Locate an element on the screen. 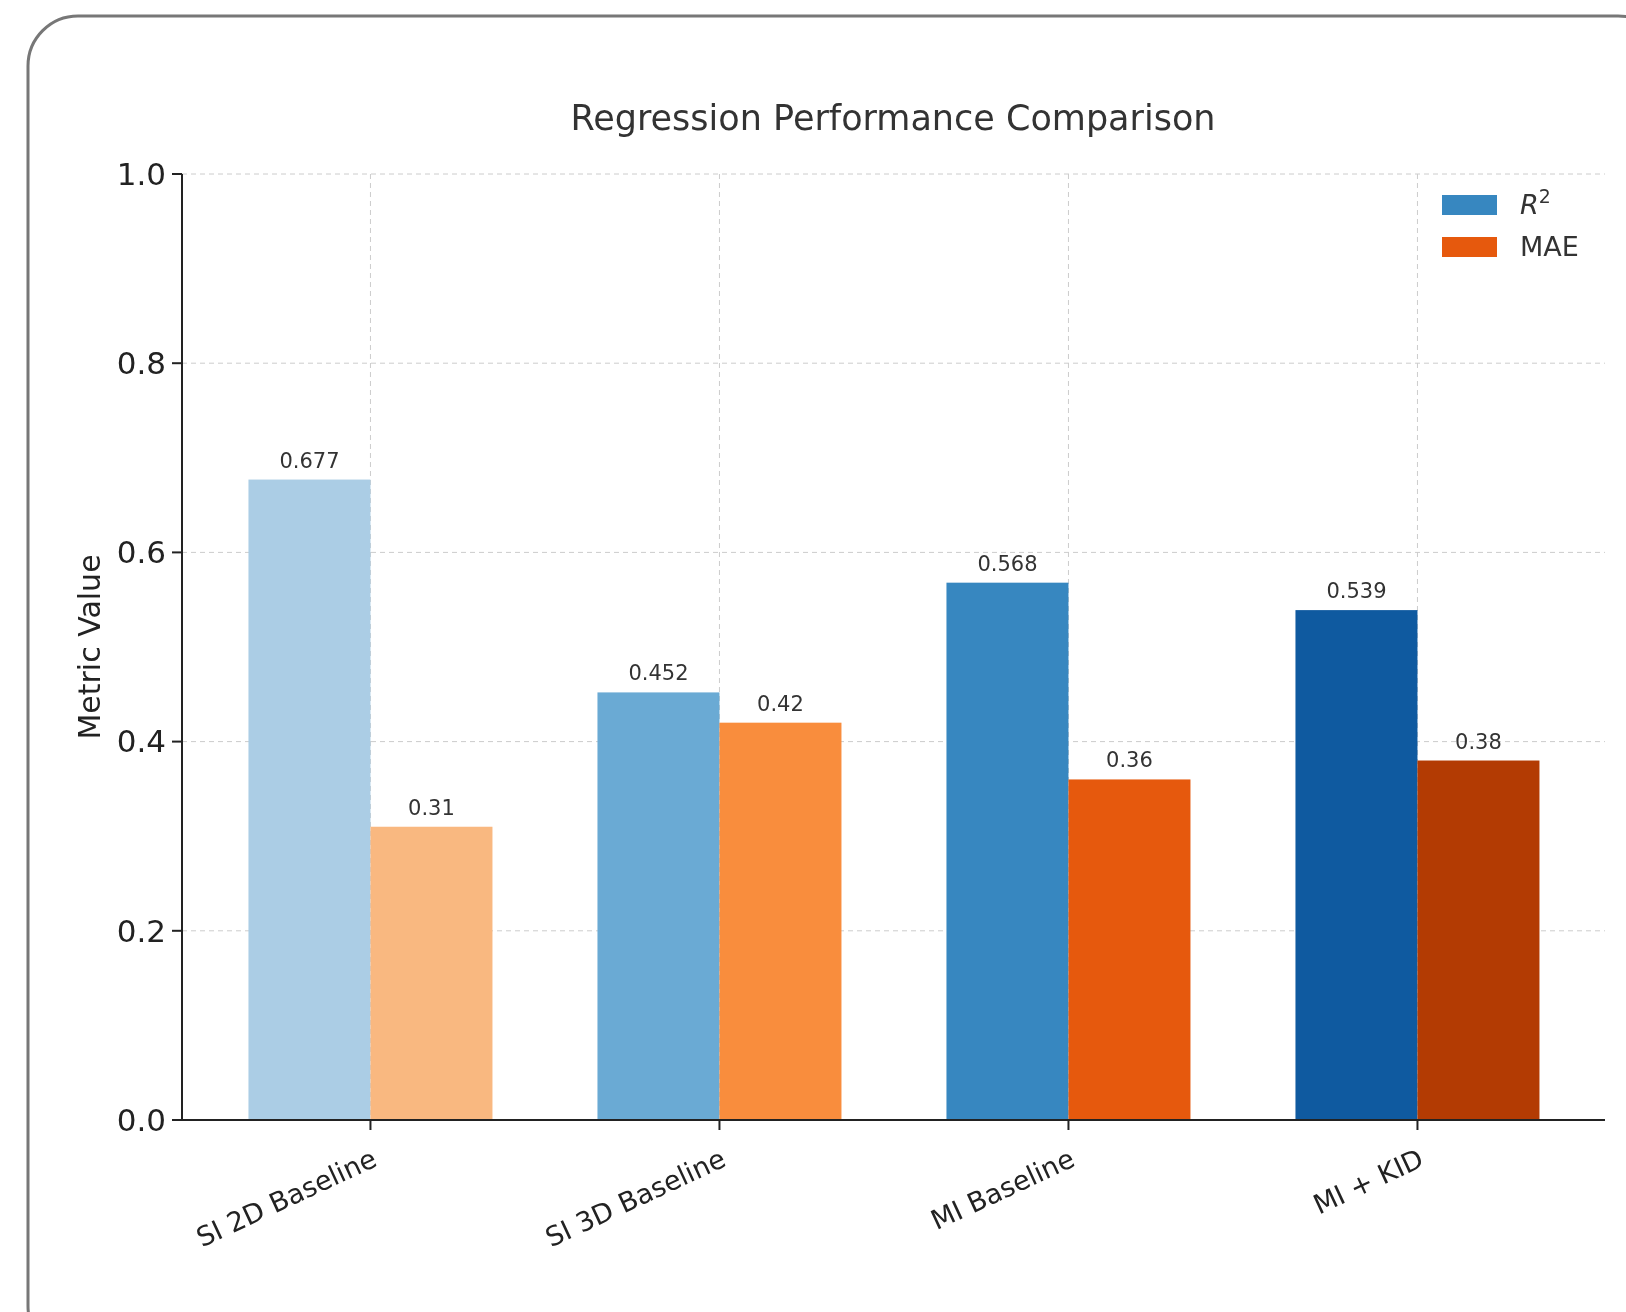 The height and width of the screenshot is (1312, 1626). data-label: 0.568 is located at coordinates (1007, 563).